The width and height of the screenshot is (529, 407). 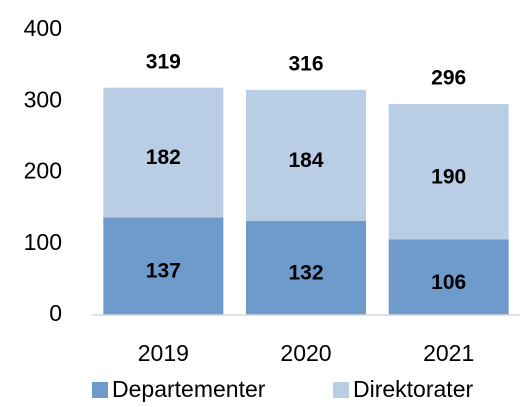 What do you see at coordinates (448, 282) in the screenshot?
I see `data-label: 106` at bounding box center [448, 282].